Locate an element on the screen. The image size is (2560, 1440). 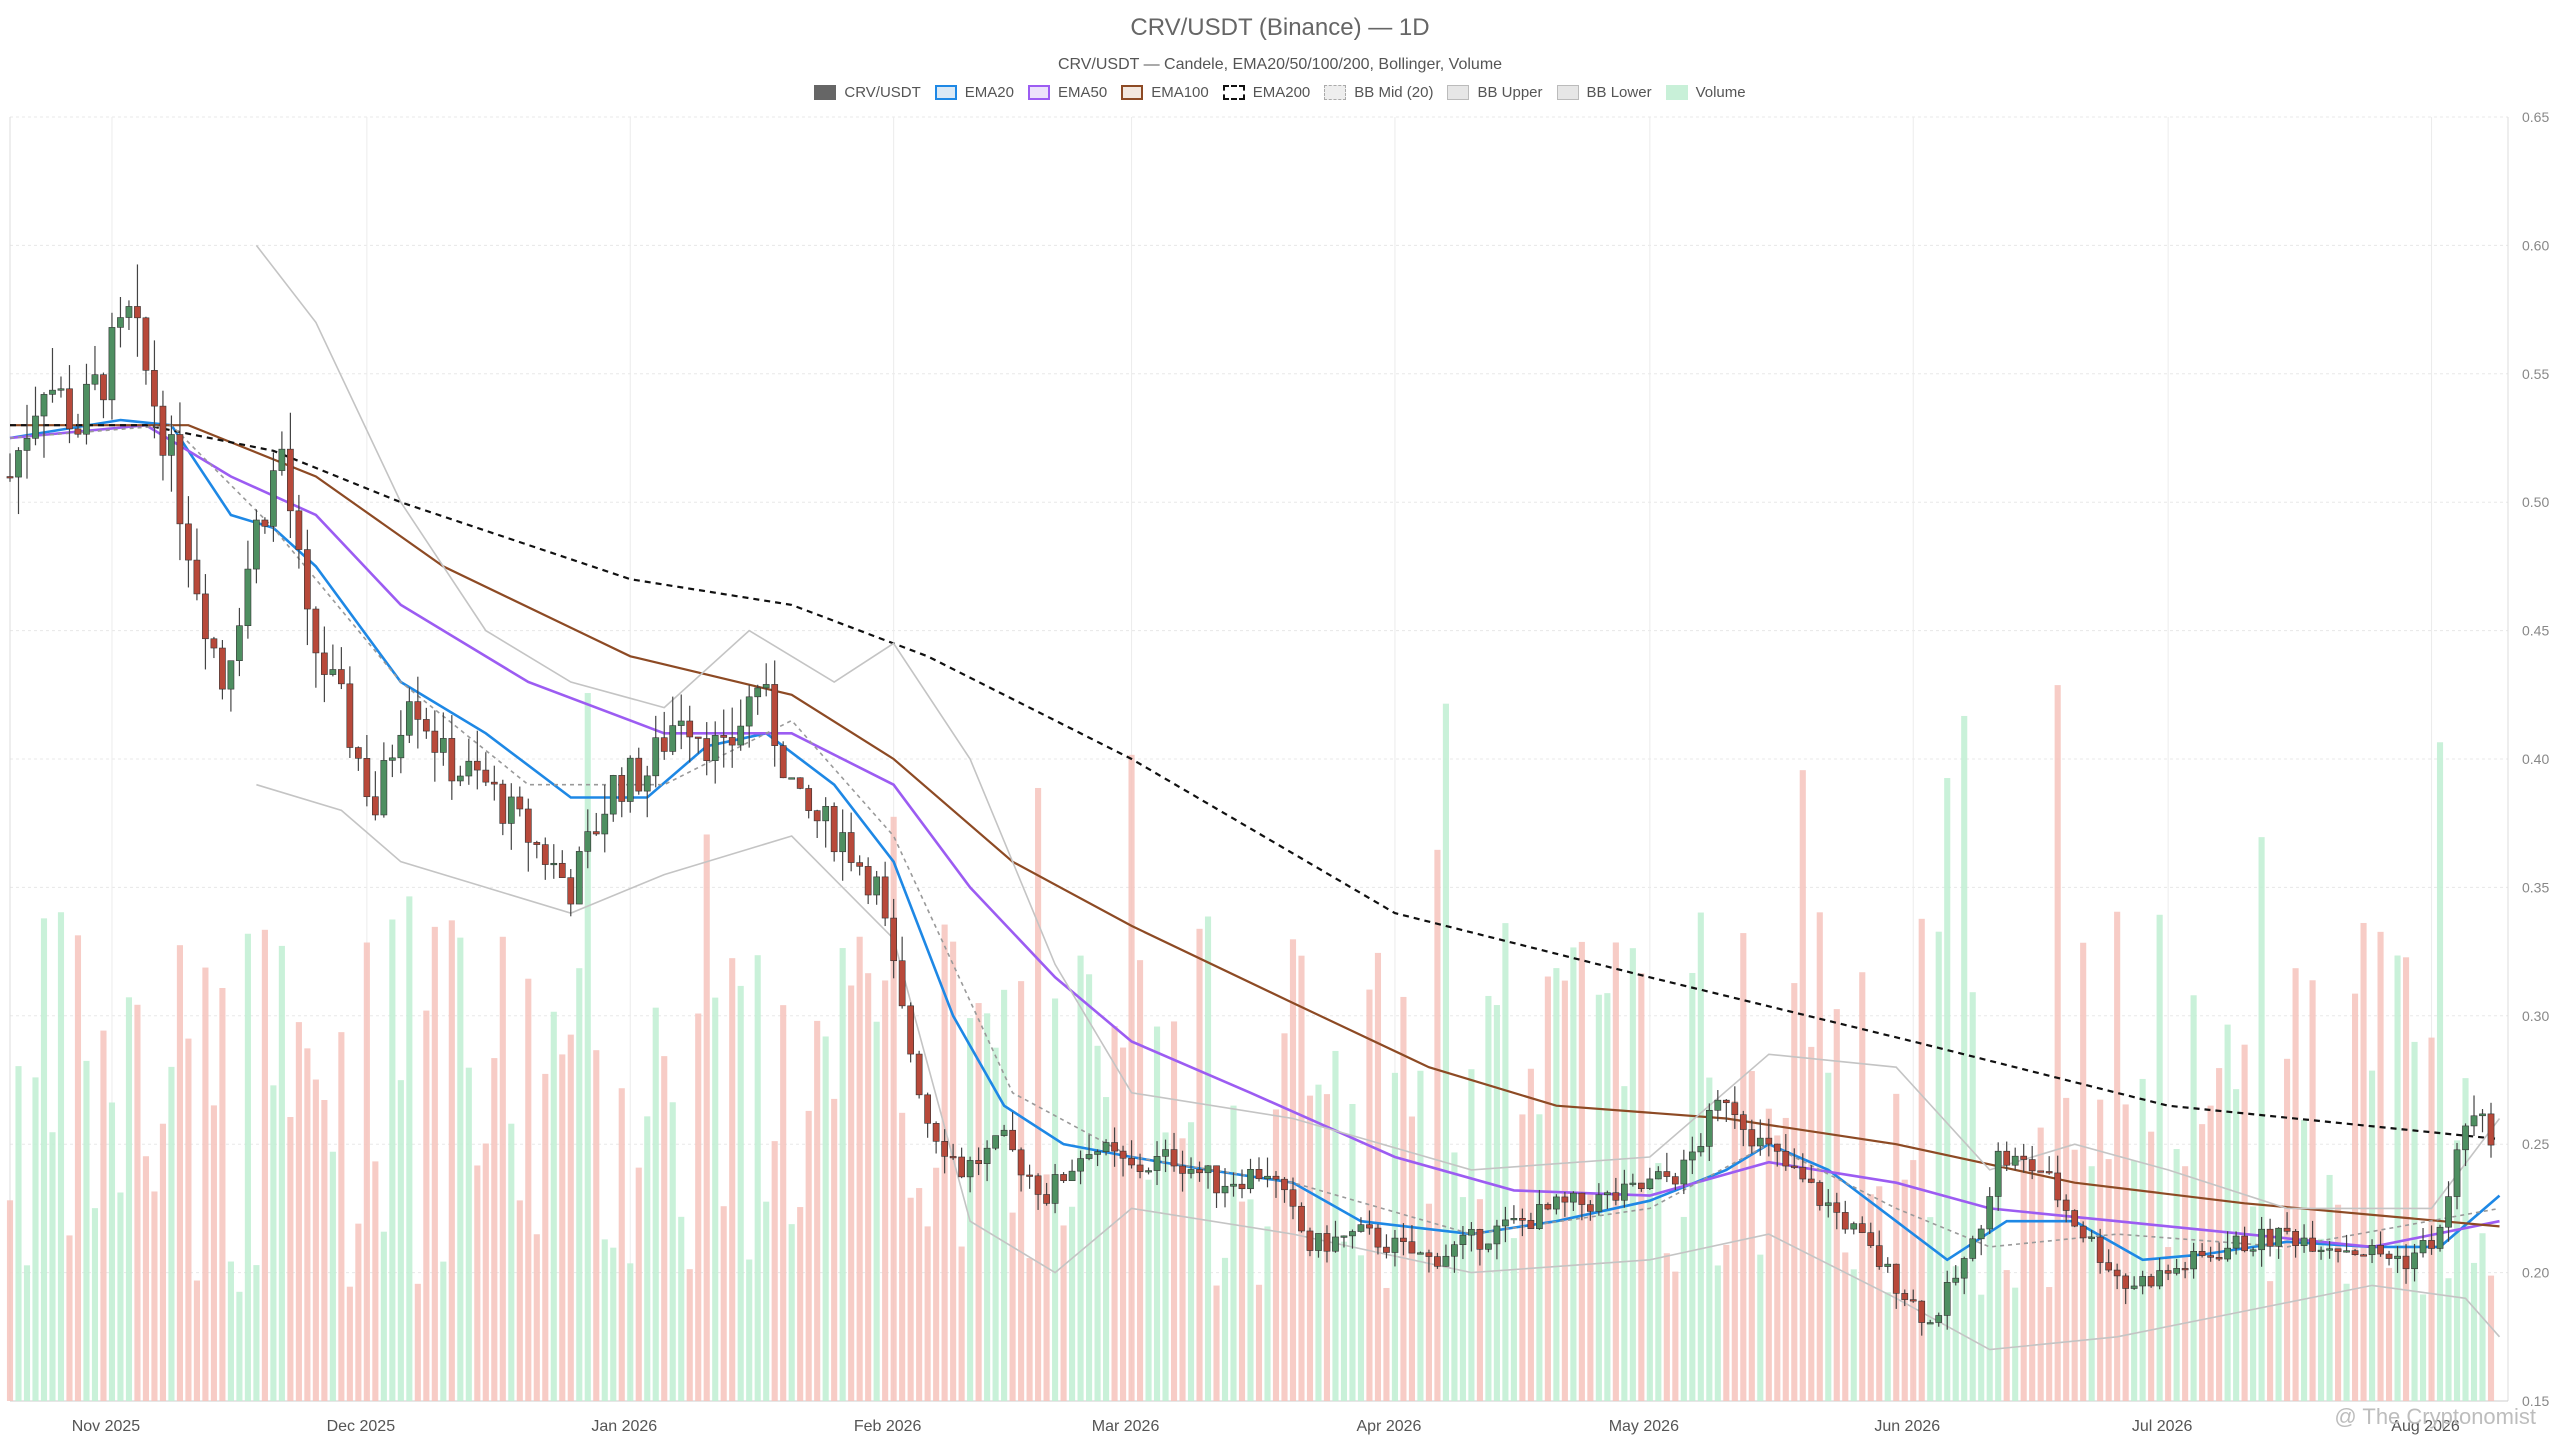
x-tick-label: Apr 2026 is located at coordinates (1388, 1426).